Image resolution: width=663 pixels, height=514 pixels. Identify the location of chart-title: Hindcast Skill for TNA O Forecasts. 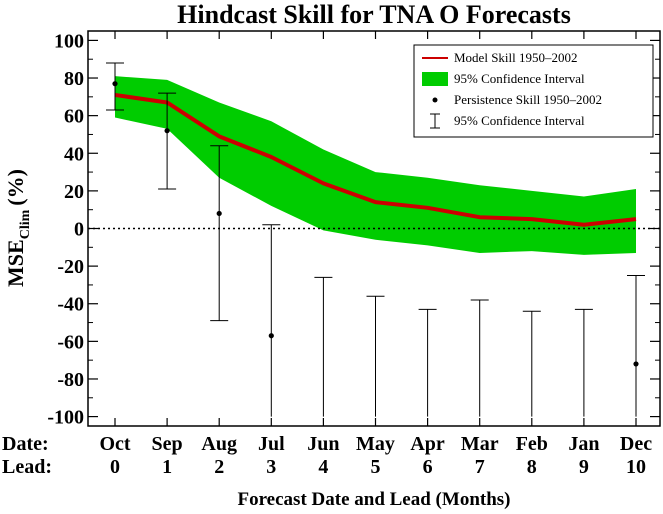
(374, 14).